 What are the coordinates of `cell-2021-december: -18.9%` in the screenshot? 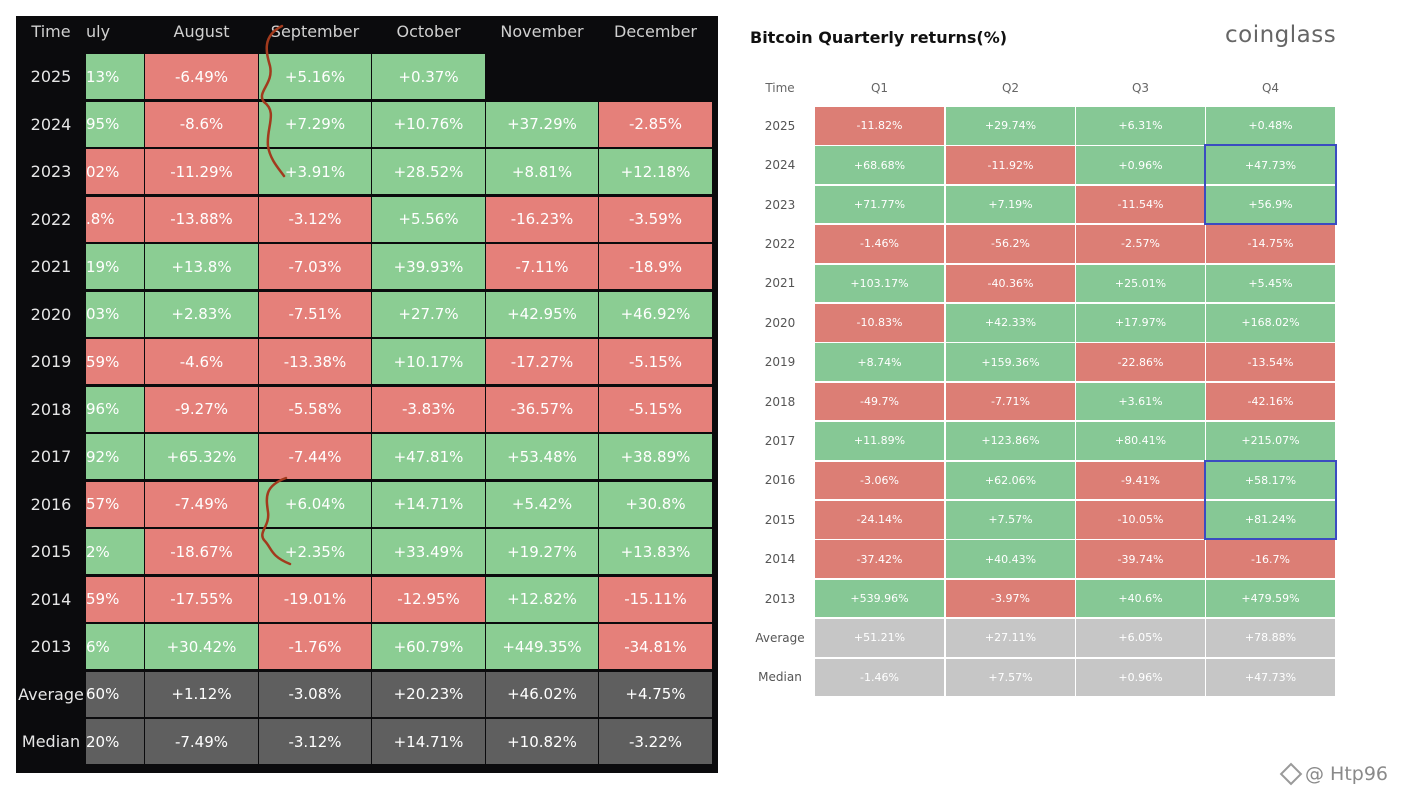 It's located at (655, 266).